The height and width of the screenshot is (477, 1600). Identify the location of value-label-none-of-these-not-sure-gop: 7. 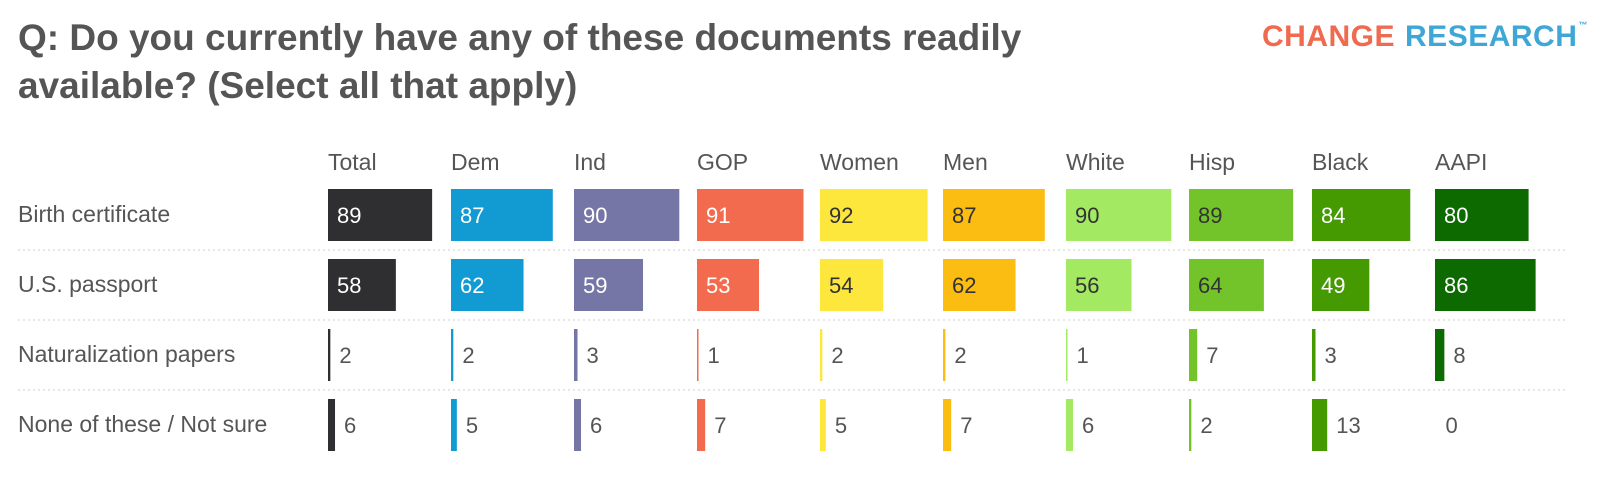
(720, 425).